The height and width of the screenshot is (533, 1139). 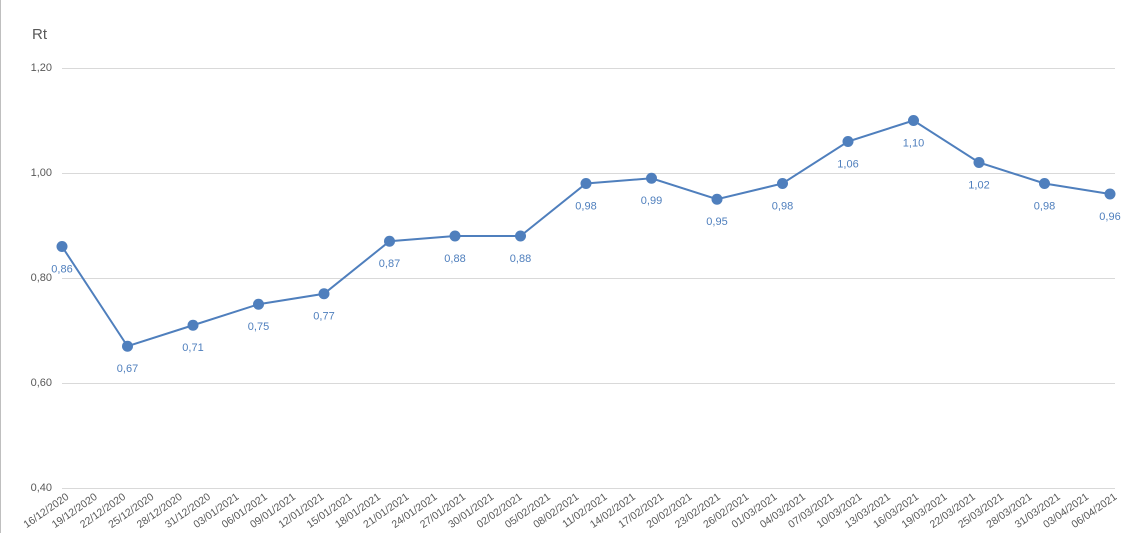 What do you see at coordinates (258, 327) in the screenshot?
I see `data-label: 0,75` at bounding box center [258, 327].